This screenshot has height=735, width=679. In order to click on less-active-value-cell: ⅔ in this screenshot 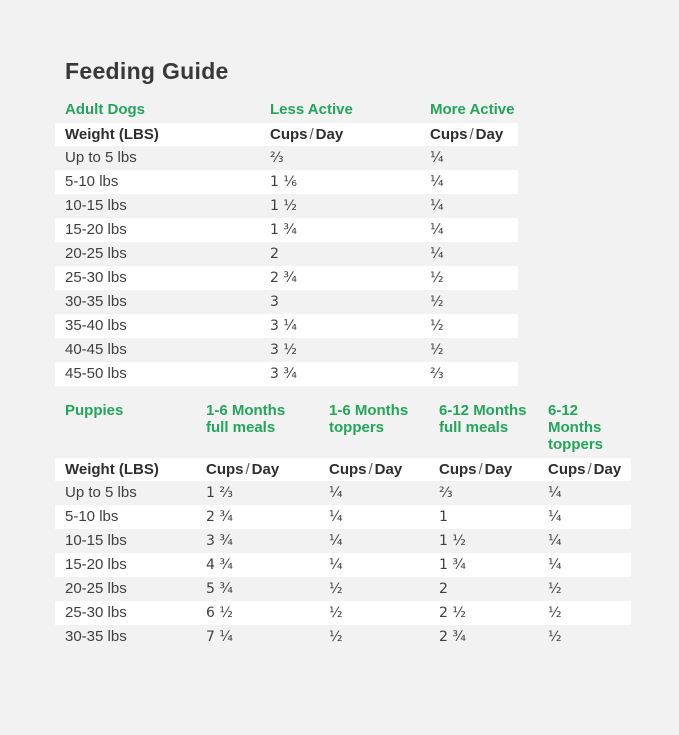, I will do `click(277, 158)`.